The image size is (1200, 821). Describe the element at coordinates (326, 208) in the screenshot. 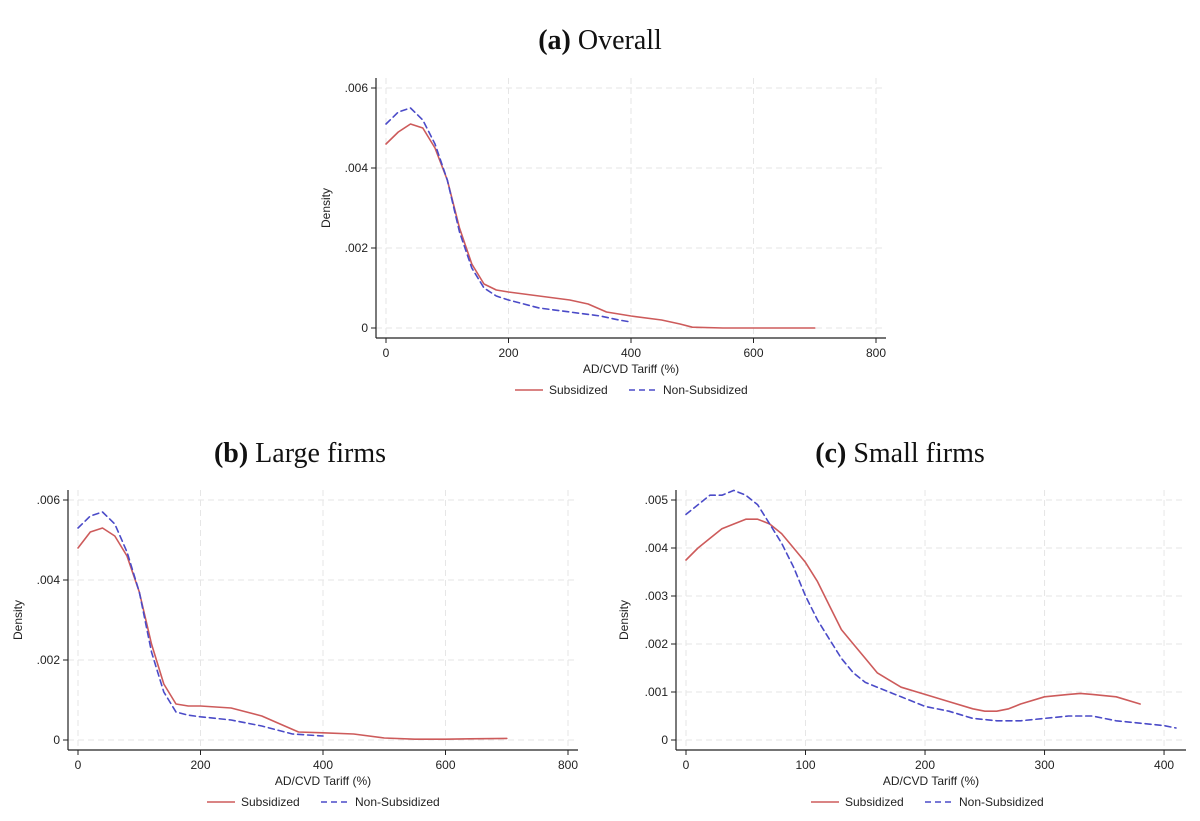

I see `panel-a-y-axis-title: Density` at that location.